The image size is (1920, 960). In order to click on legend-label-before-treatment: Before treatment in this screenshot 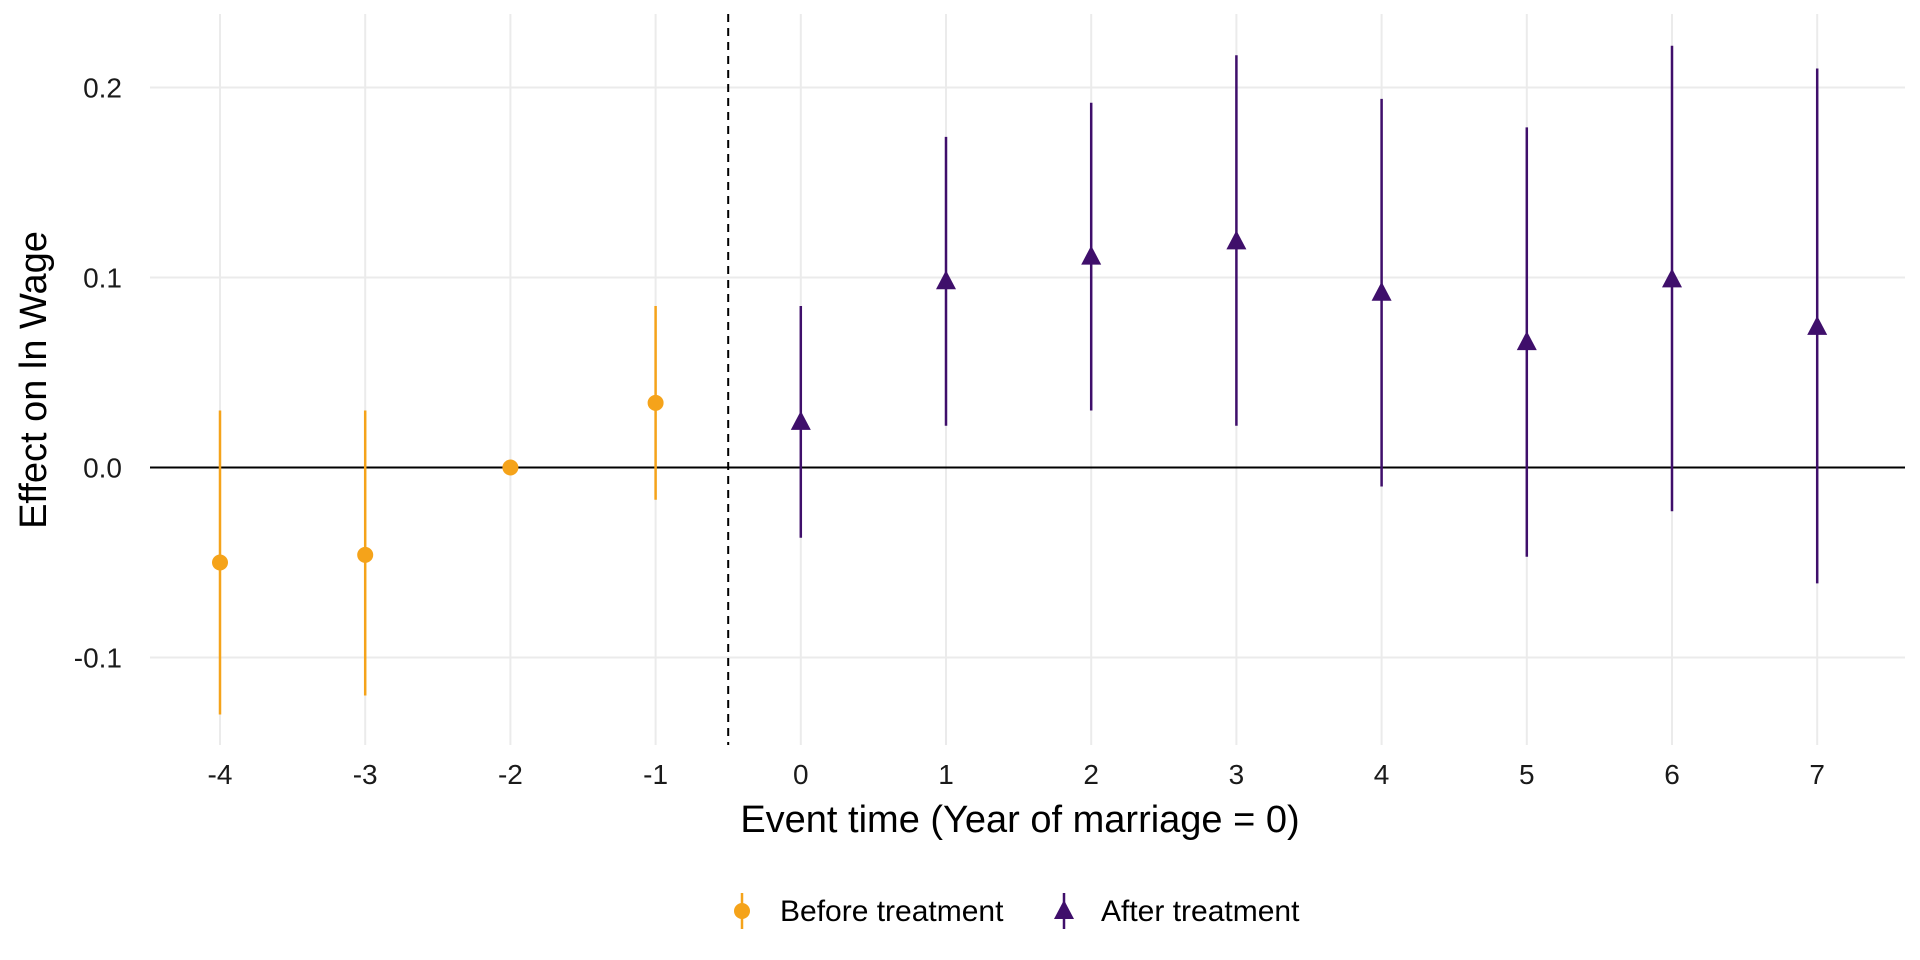, I will do `click(892, 911)`.